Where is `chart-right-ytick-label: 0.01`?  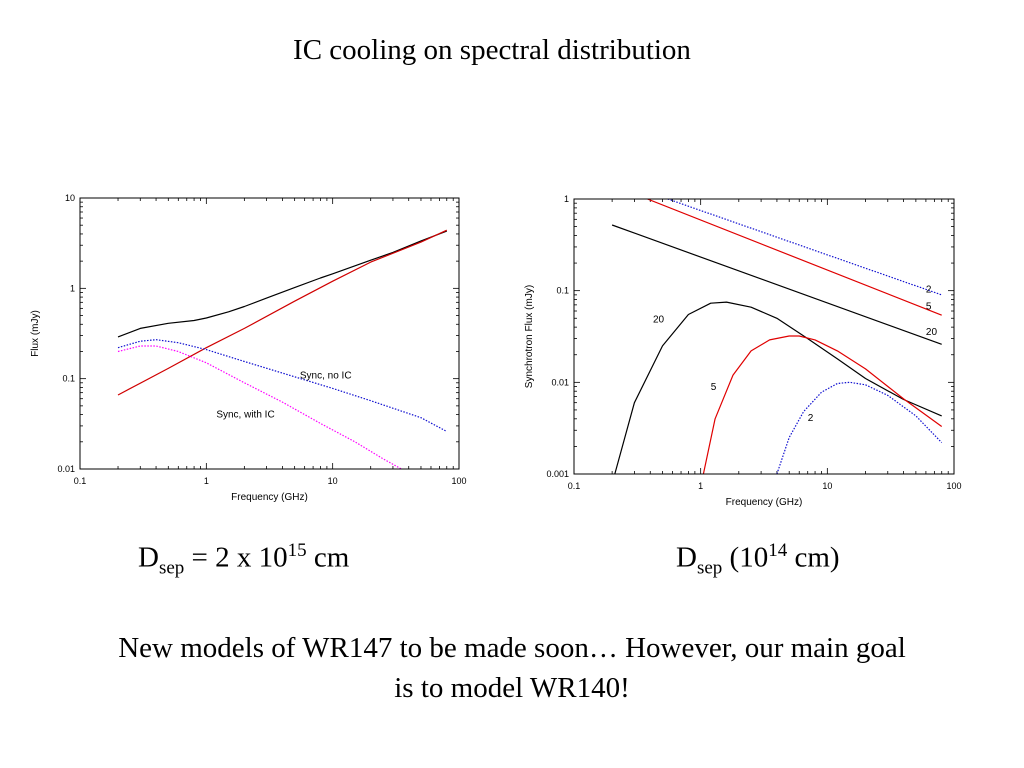 chart-right-ytick-label: 0.01 is located at coordinates (560, 382).